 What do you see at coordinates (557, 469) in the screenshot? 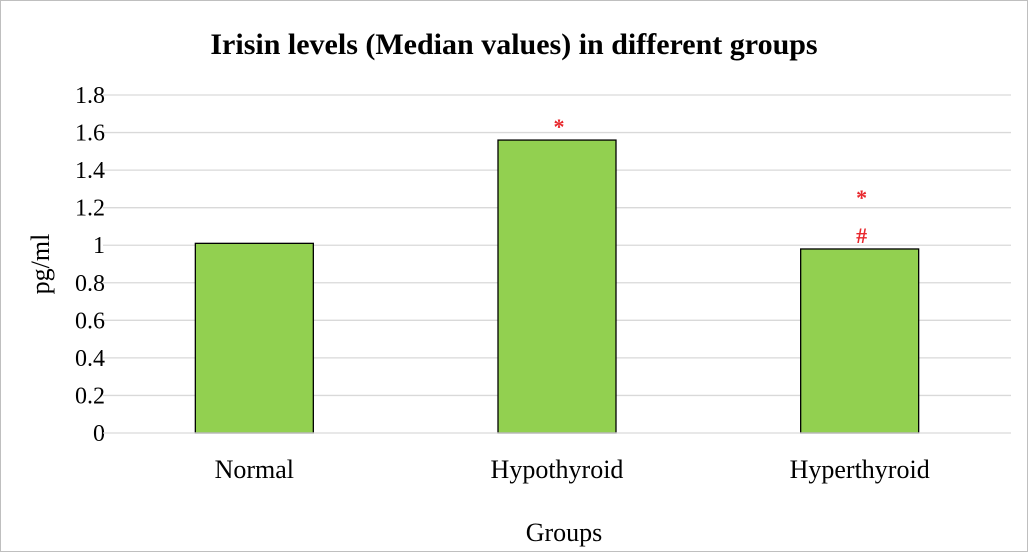
I see `x-tick-label: Hypothyroid` at bounding box center [557, 469].